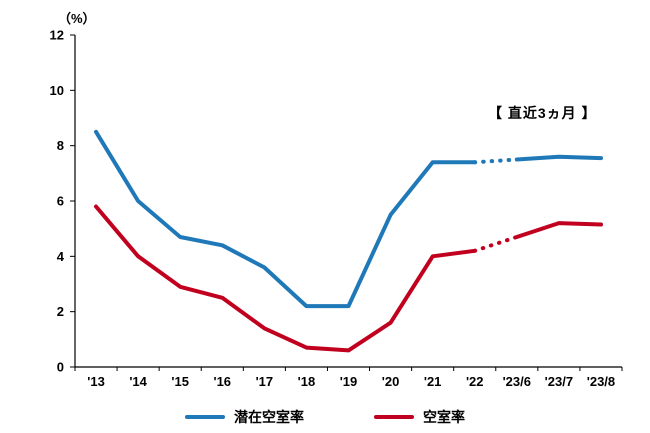 This screenshot has height=433, width=650. What do you see at coordinates (60, 201) in the screenshot?
I see `y-axis-tick-label: 6` at bounding box center [60, 201].